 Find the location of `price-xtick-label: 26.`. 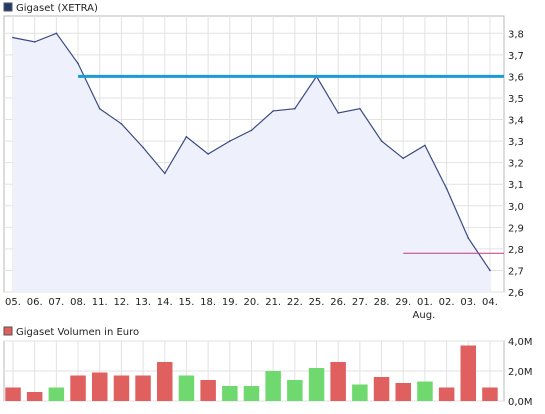

price-xtick-label: 26. is located at coordinates (338, 302).